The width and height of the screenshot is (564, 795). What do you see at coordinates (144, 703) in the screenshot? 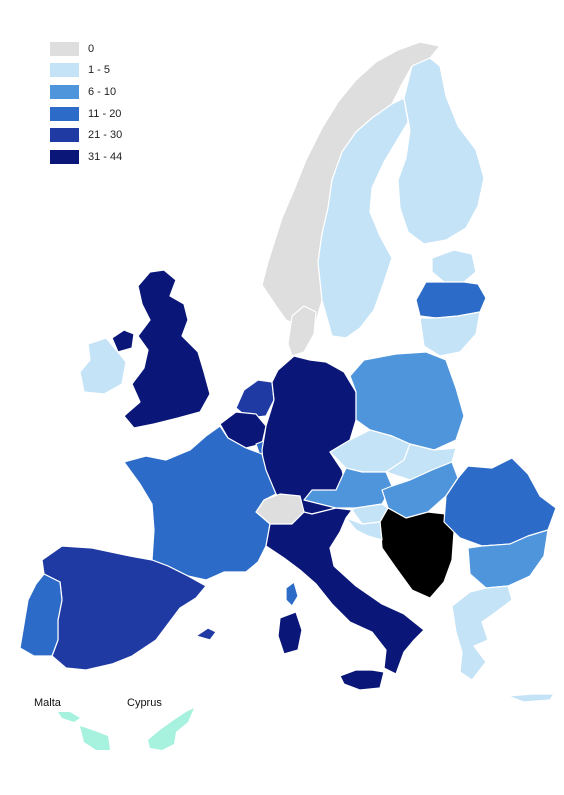
I see `cyprus-label: Cyprus` at bounding box center [144, 703].